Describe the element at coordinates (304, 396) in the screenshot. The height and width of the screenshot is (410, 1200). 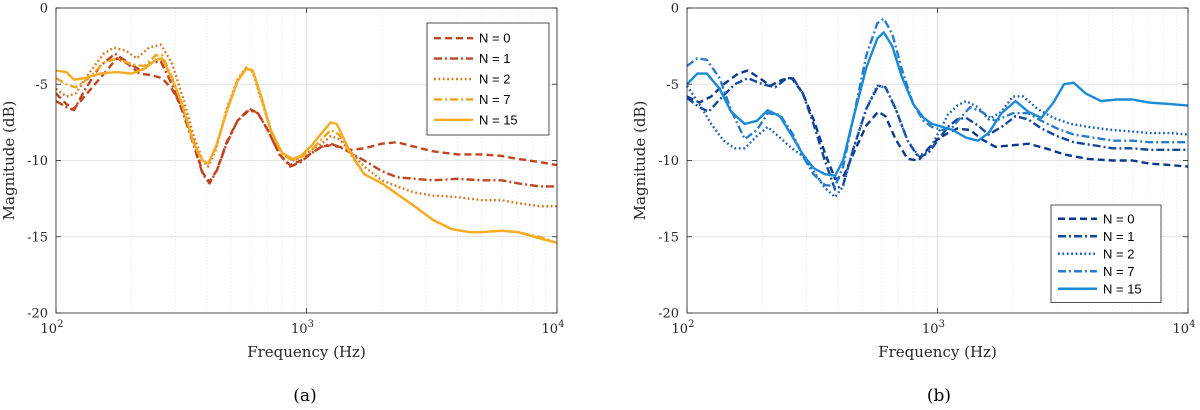
I see `panel-caption: (a)` at that location.